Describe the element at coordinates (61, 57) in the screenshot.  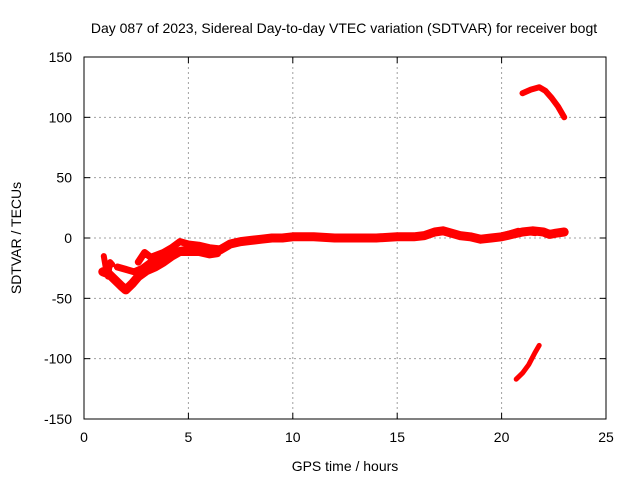
I see `y-tick-label: 150` at that location.